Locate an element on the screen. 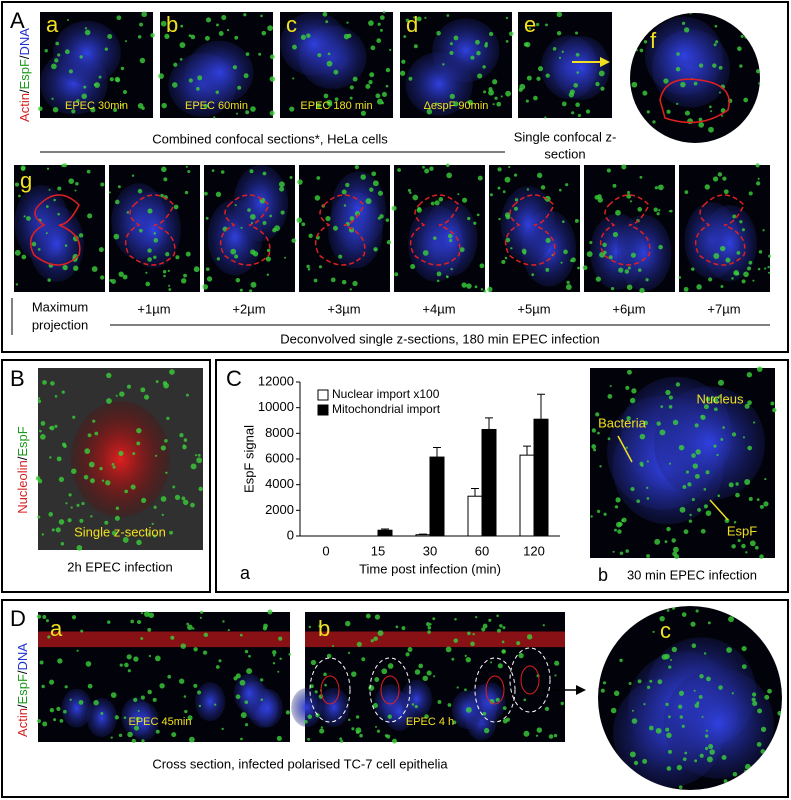  y-tick-label: 6000 is located at coordinates (279, 457).